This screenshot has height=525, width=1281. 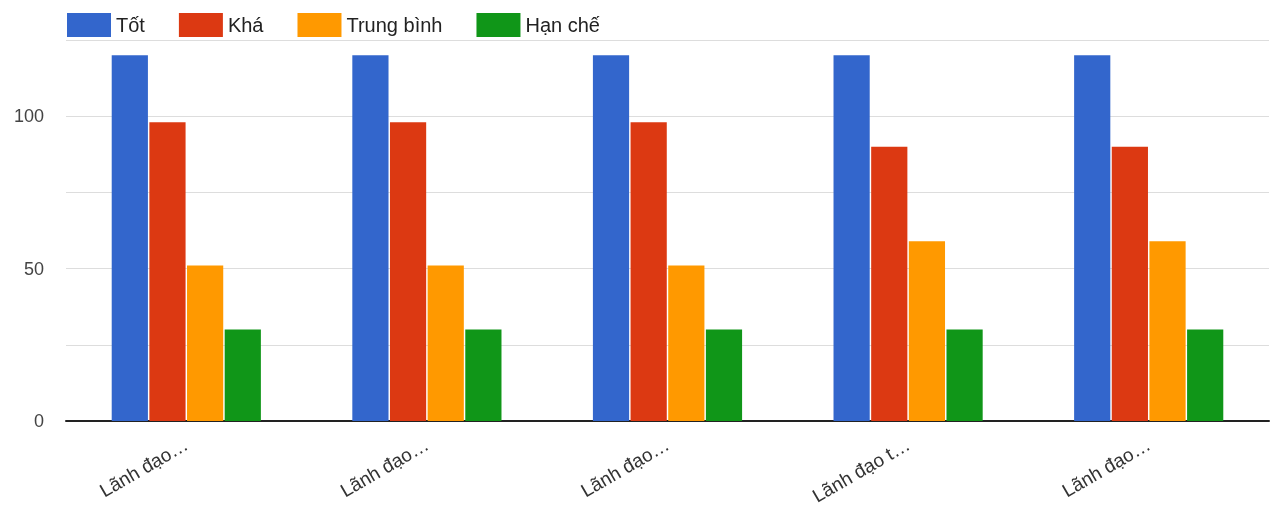 What do you see at coordinates (38, 421) in the screenshot?
I see `y-tick-label: 0` at bounding box center [38, 421].